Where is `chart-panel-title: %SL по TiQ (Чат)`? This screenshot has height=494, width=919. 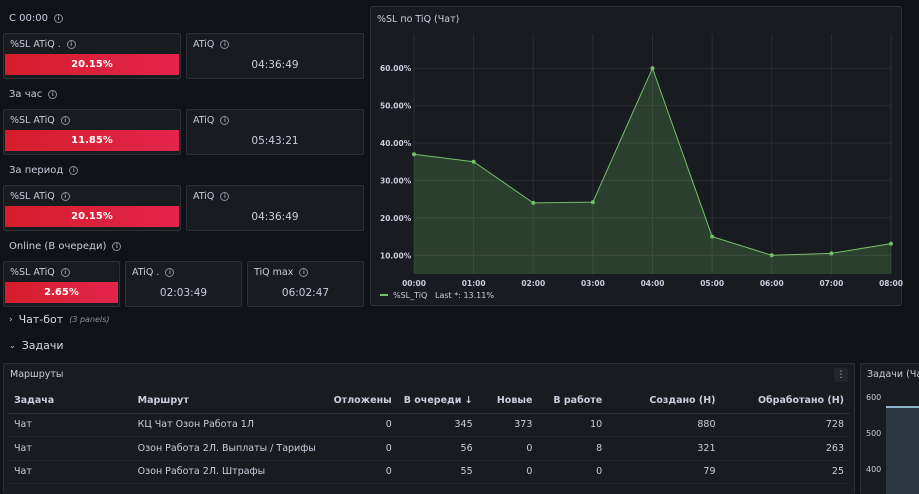 chart-panel-title: %SL по TiQ (Чат) is located at coordinates (418, 19).